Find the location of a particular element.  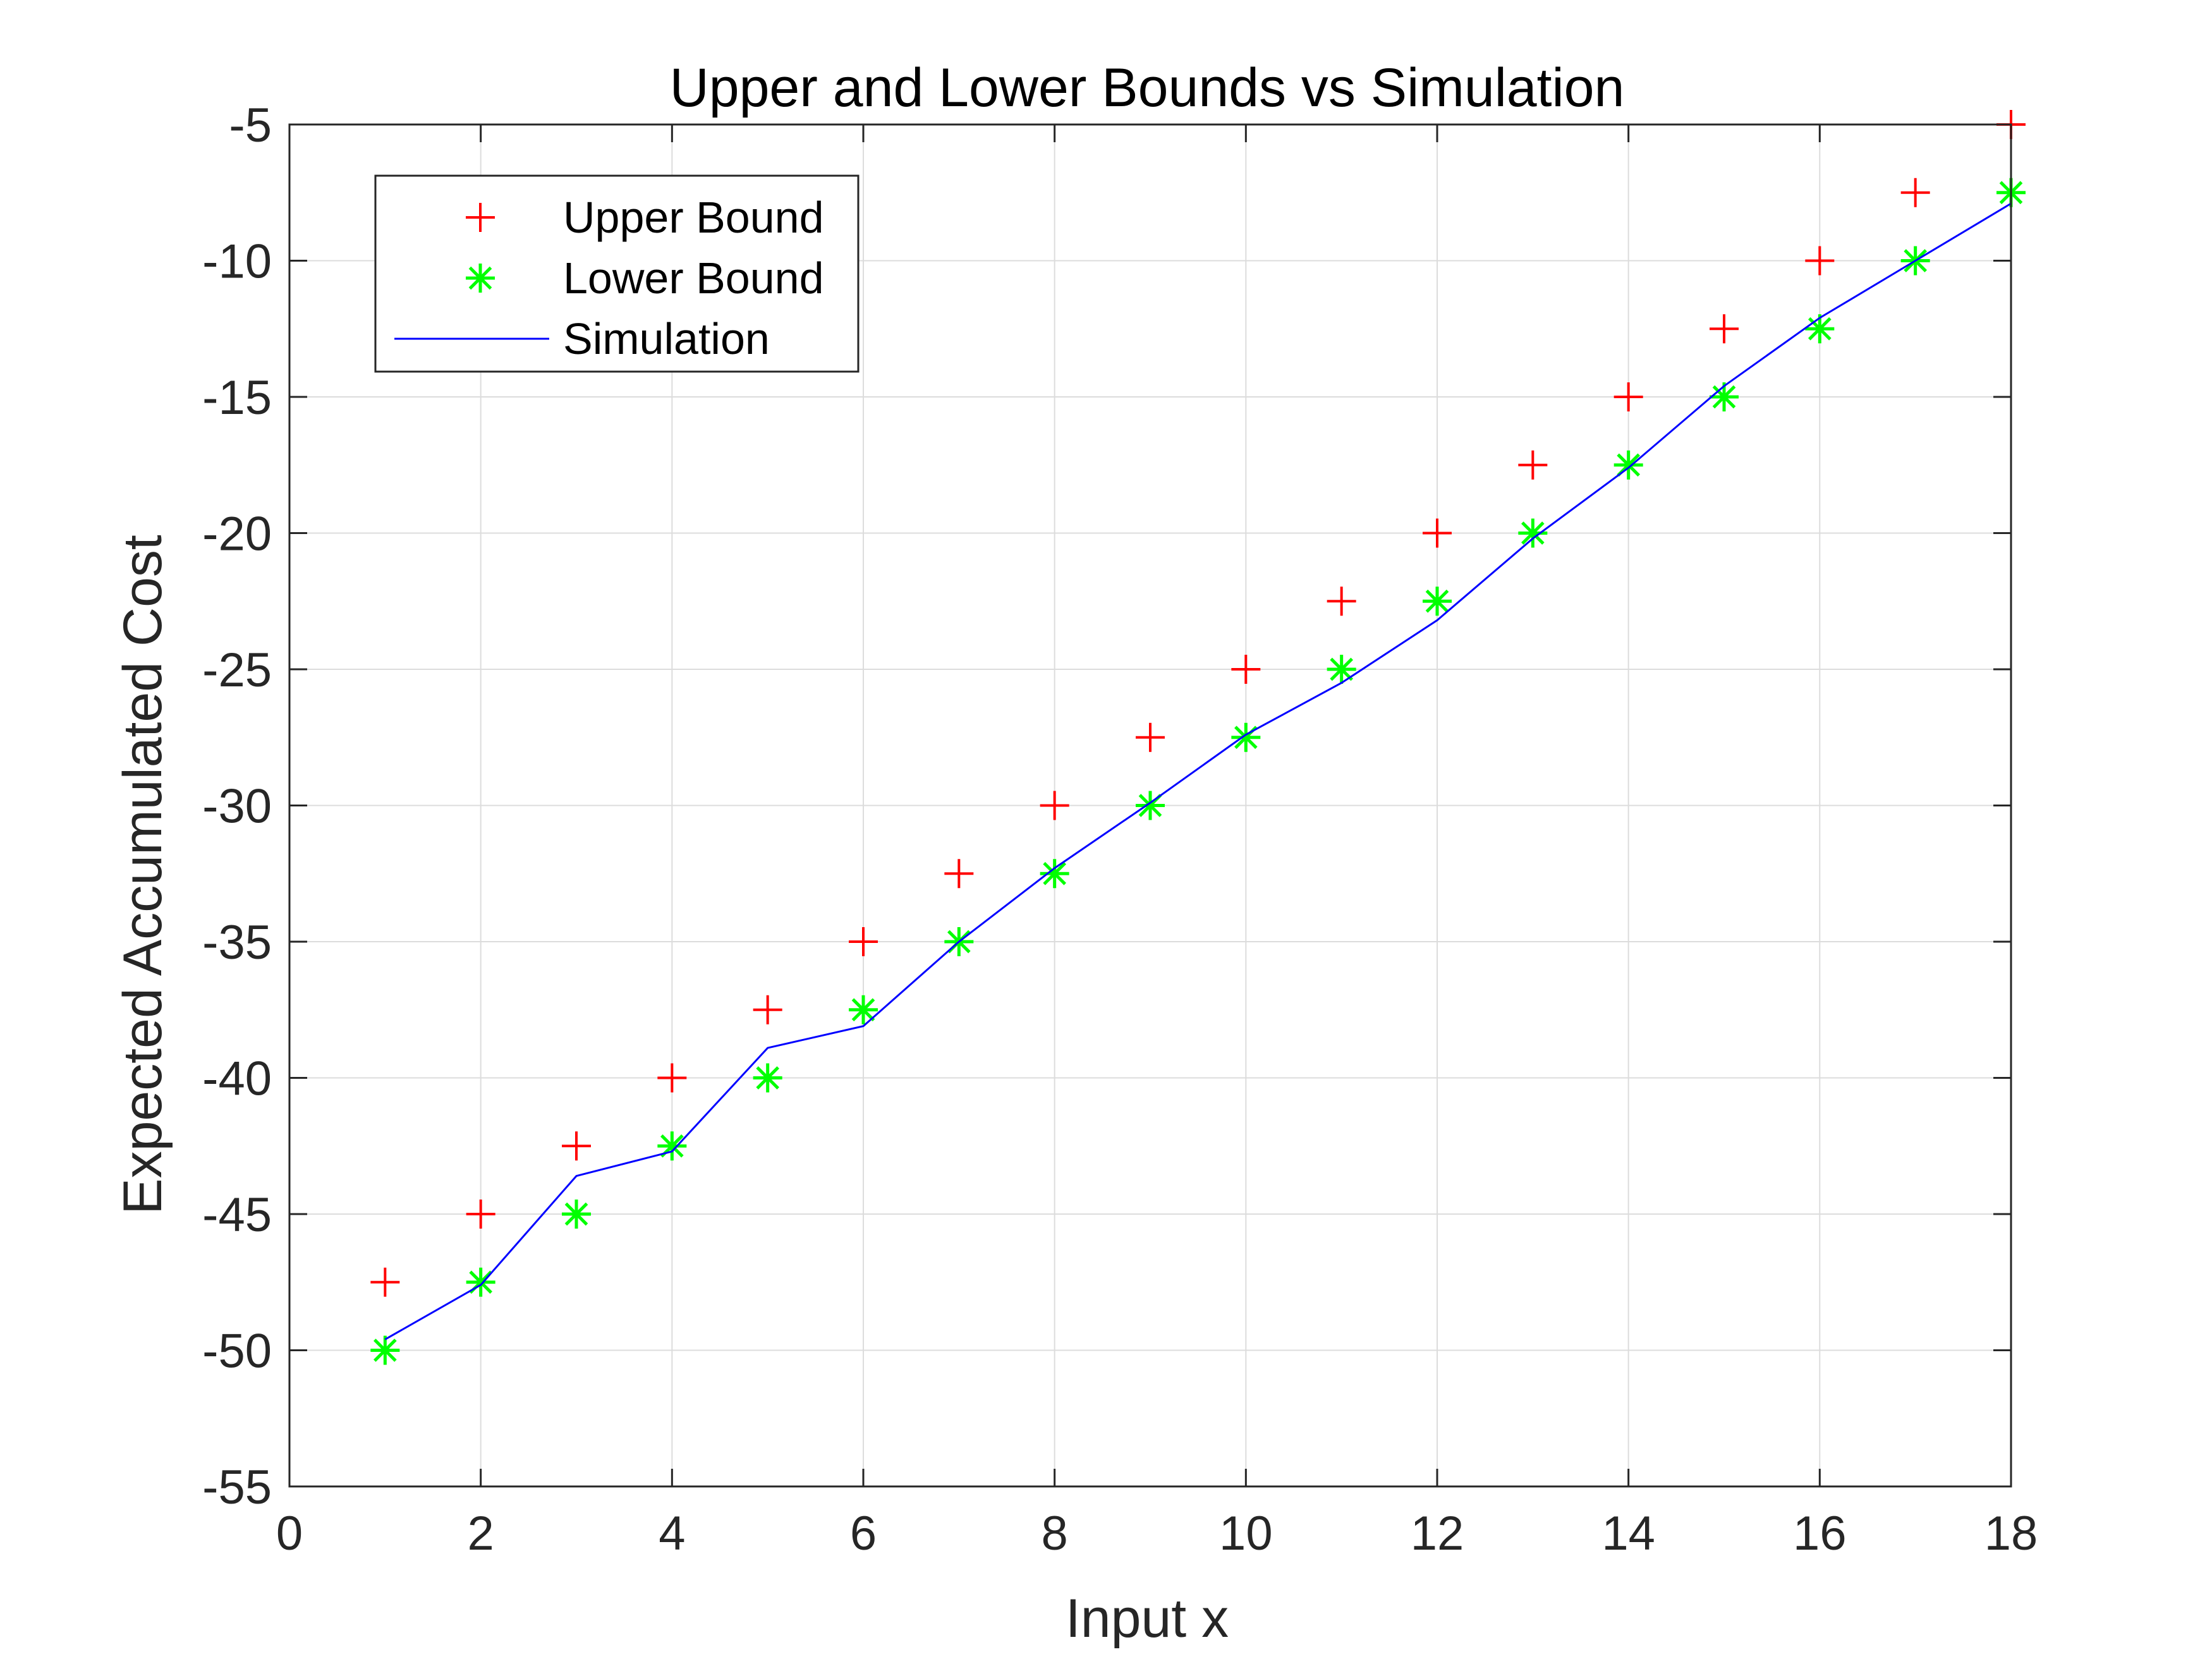

x-tick-label: 16 is located at coordinates (1820, 1533).